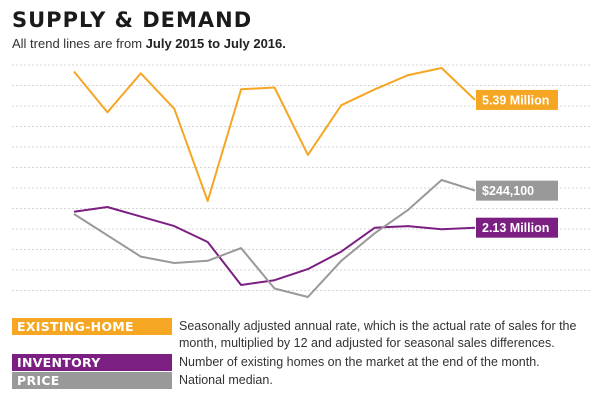 The width and height of the screenshot is (600, 402). What do you see at coordinates (132, 20) in the screenshot?
I see `chart-title: SUPPLY & DEMAND` at bounding box center [132, 20].